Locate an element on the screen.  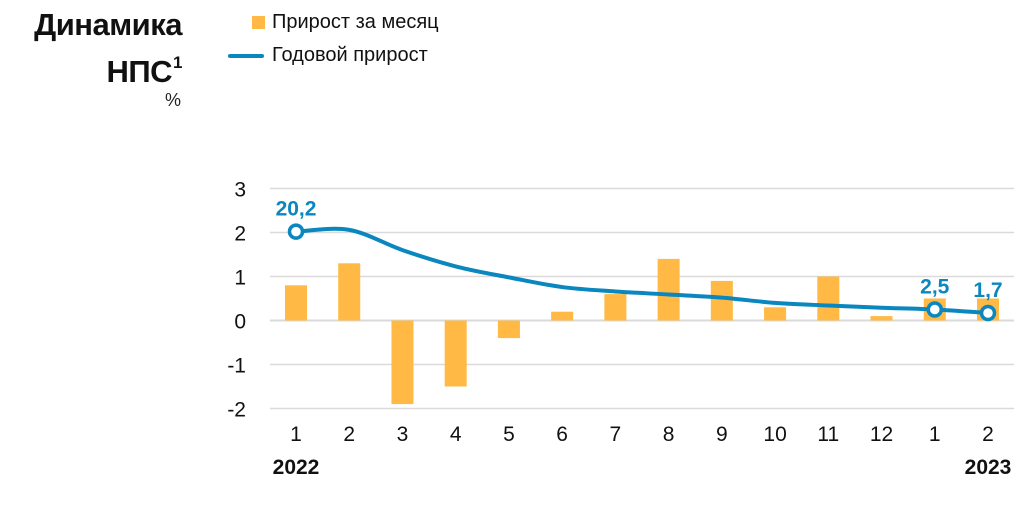
year-label: 2022 is located at coordinates (296, 467).